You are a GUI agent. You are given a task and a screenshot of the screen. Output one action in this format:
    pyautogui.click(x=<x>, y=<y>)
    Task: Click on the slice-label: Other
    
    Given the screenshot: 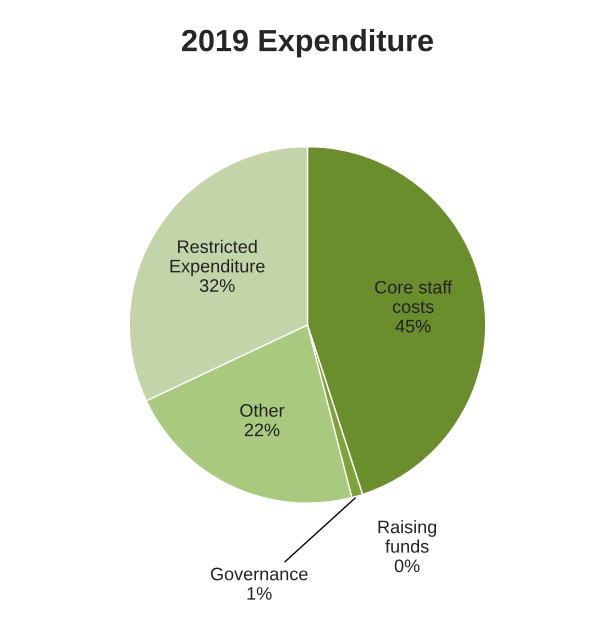 What is the action you would take?
    pyautogui.click(x=262, y=410)
    